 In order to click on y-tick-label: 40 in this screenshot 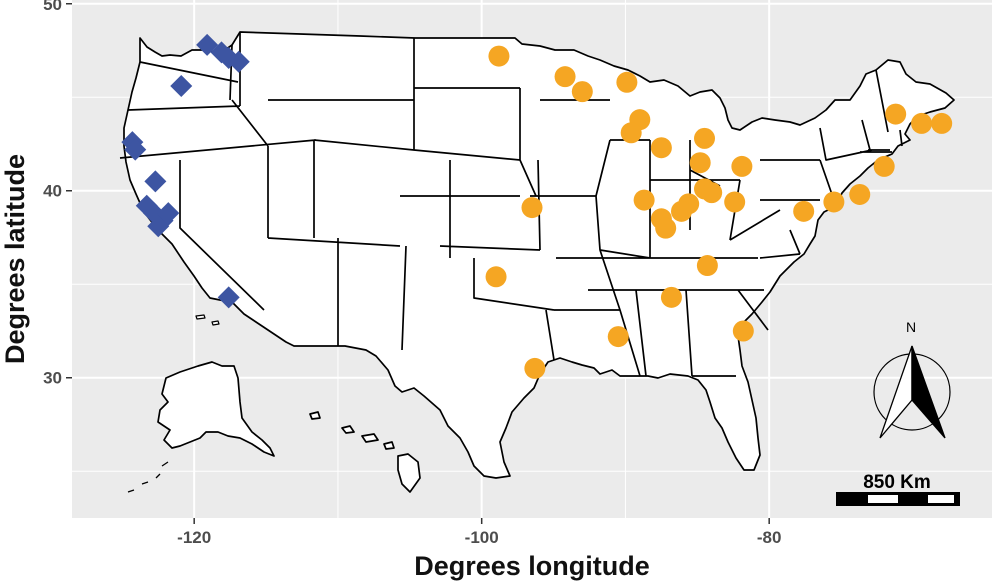, I will do `click(52, 191)`.